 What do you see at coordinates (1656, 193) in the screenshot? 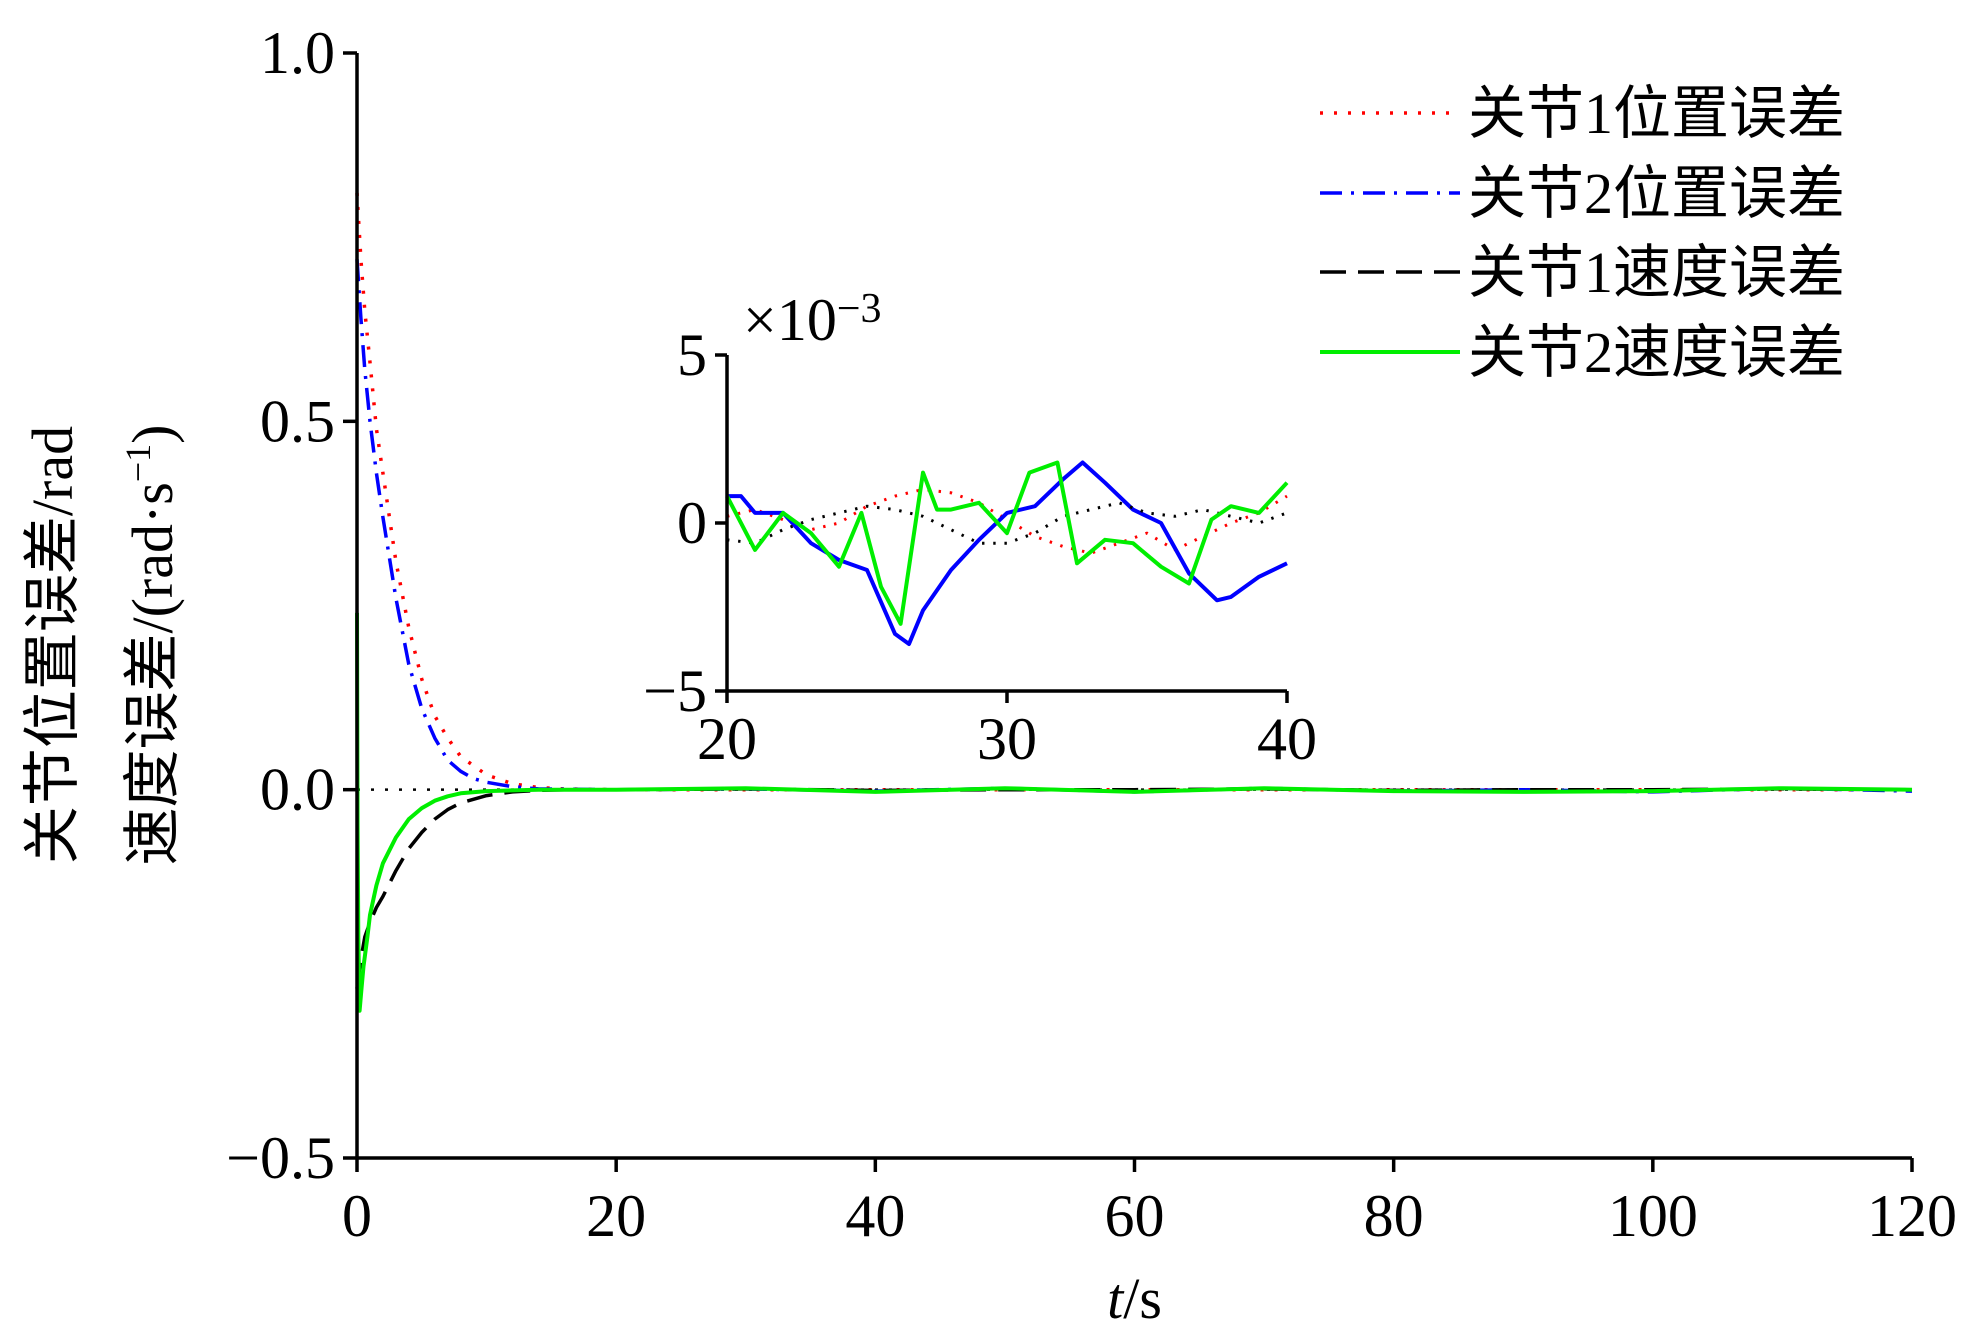
I see `legend-label-series-2: 关节2位置误差` at bounding box center [1656, 193].